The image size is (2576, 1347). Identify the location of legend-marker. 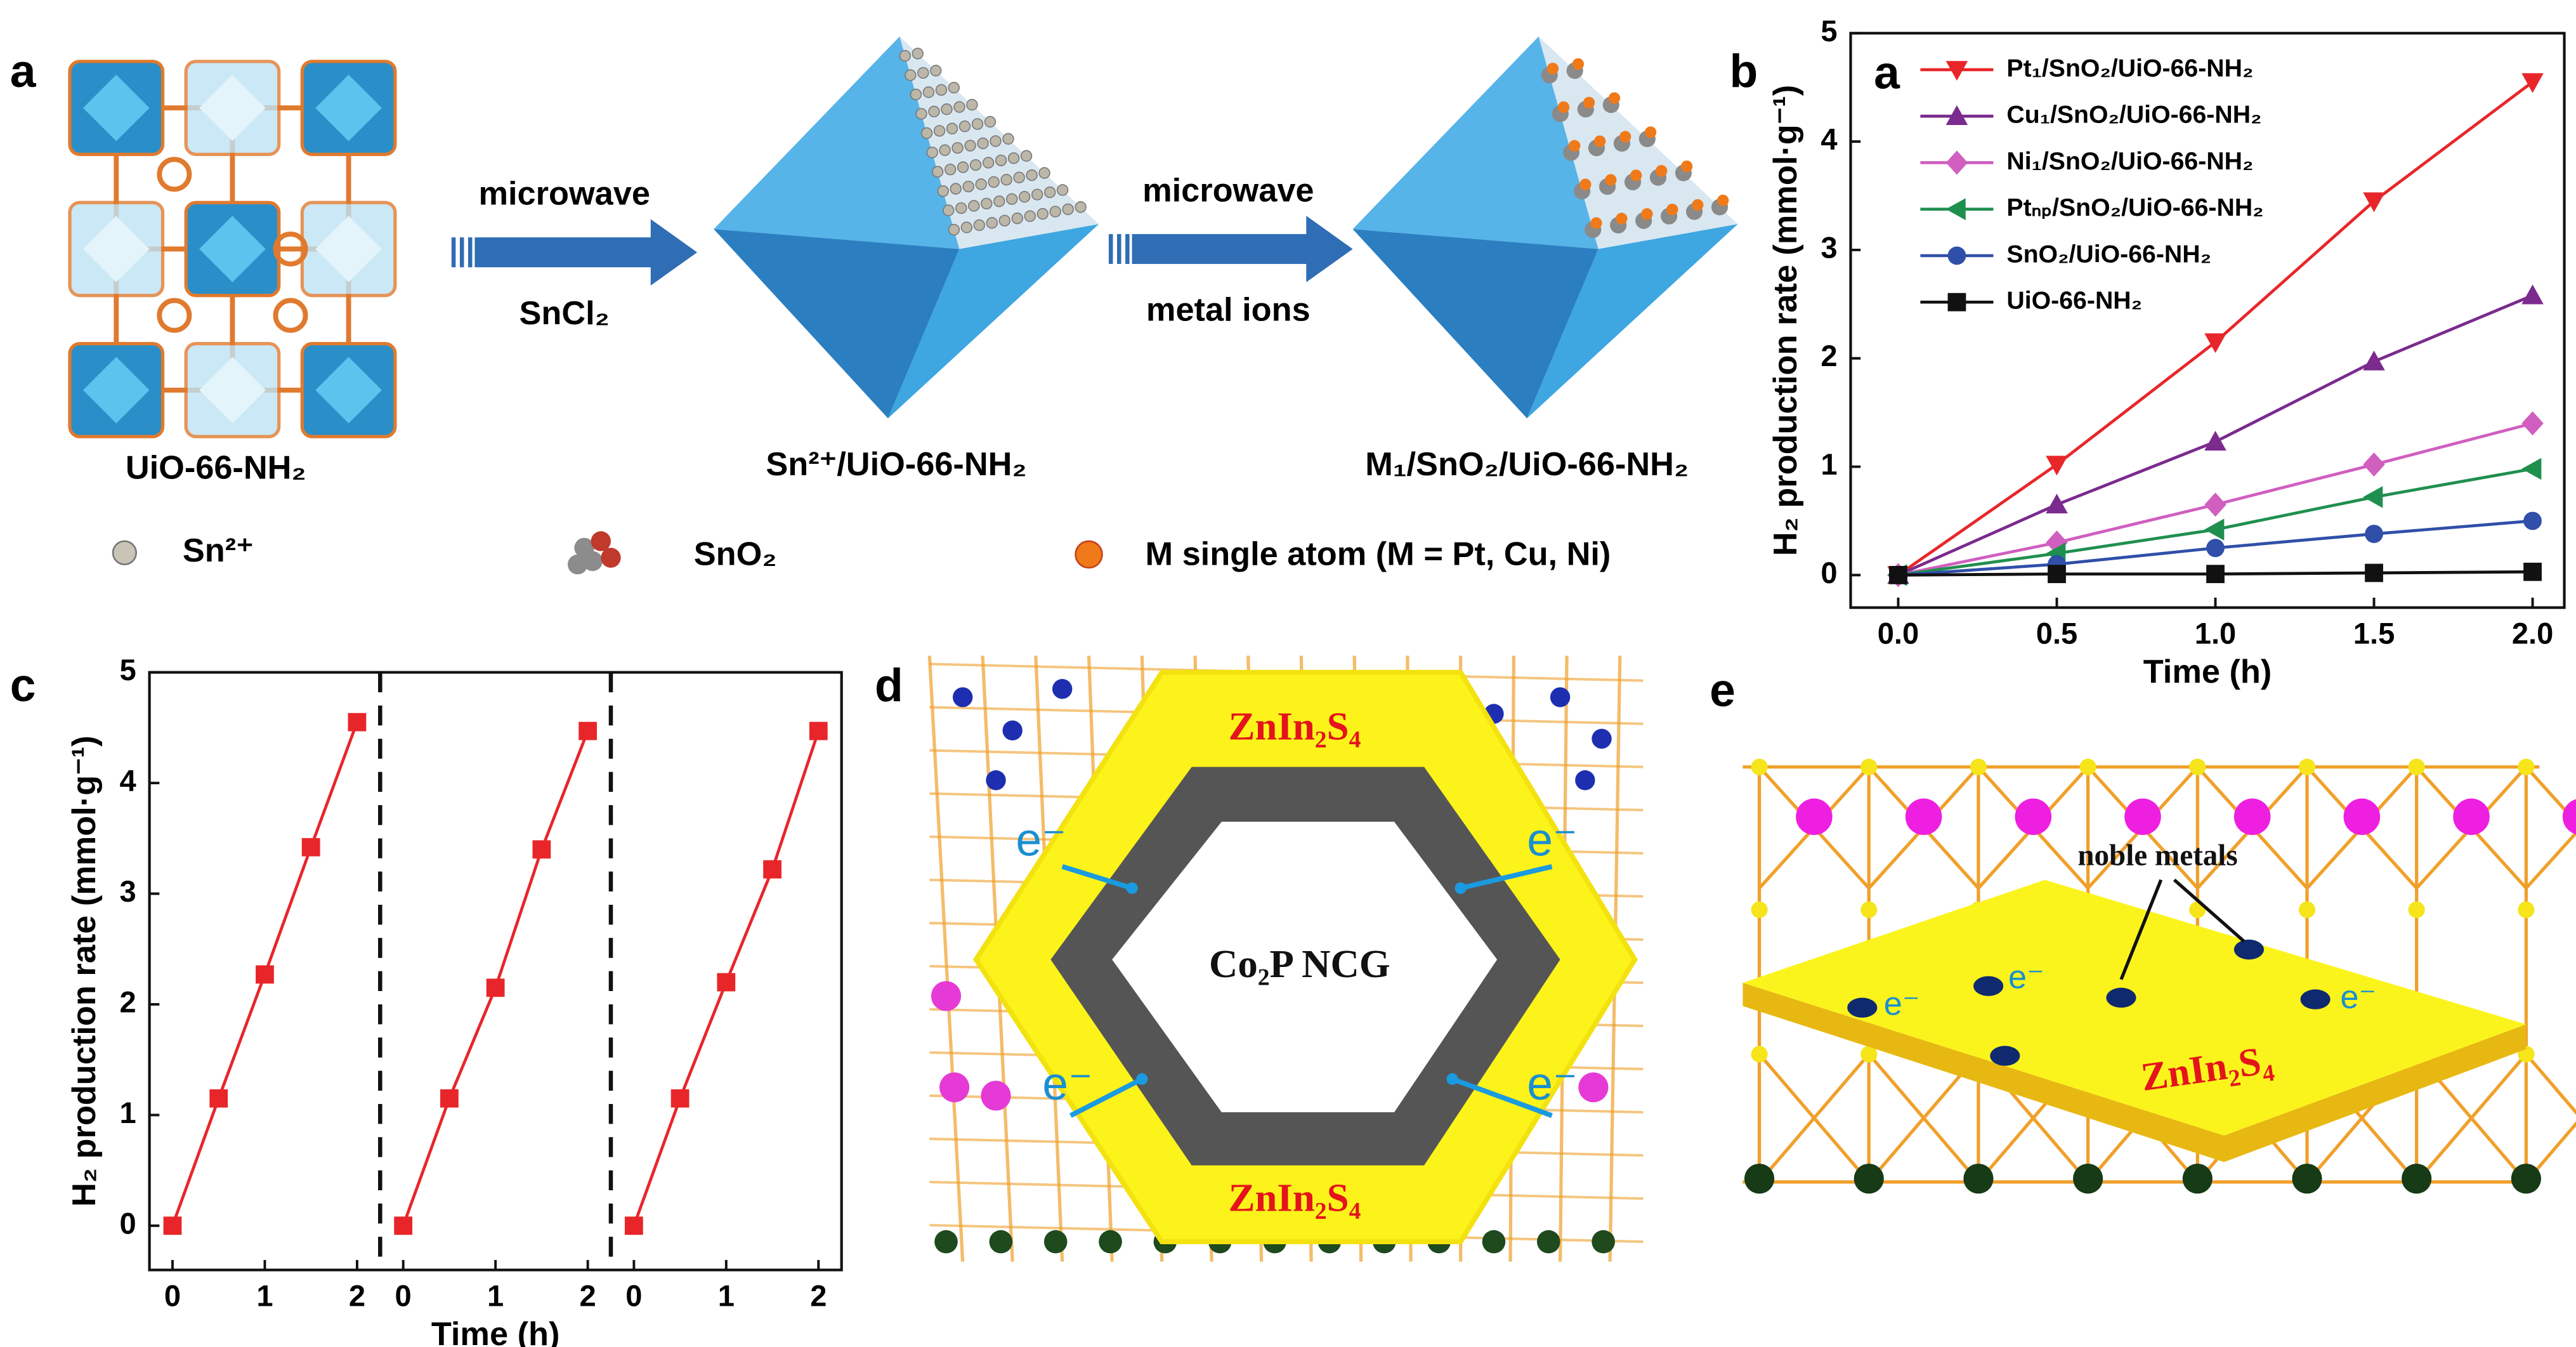
(1956, 209).